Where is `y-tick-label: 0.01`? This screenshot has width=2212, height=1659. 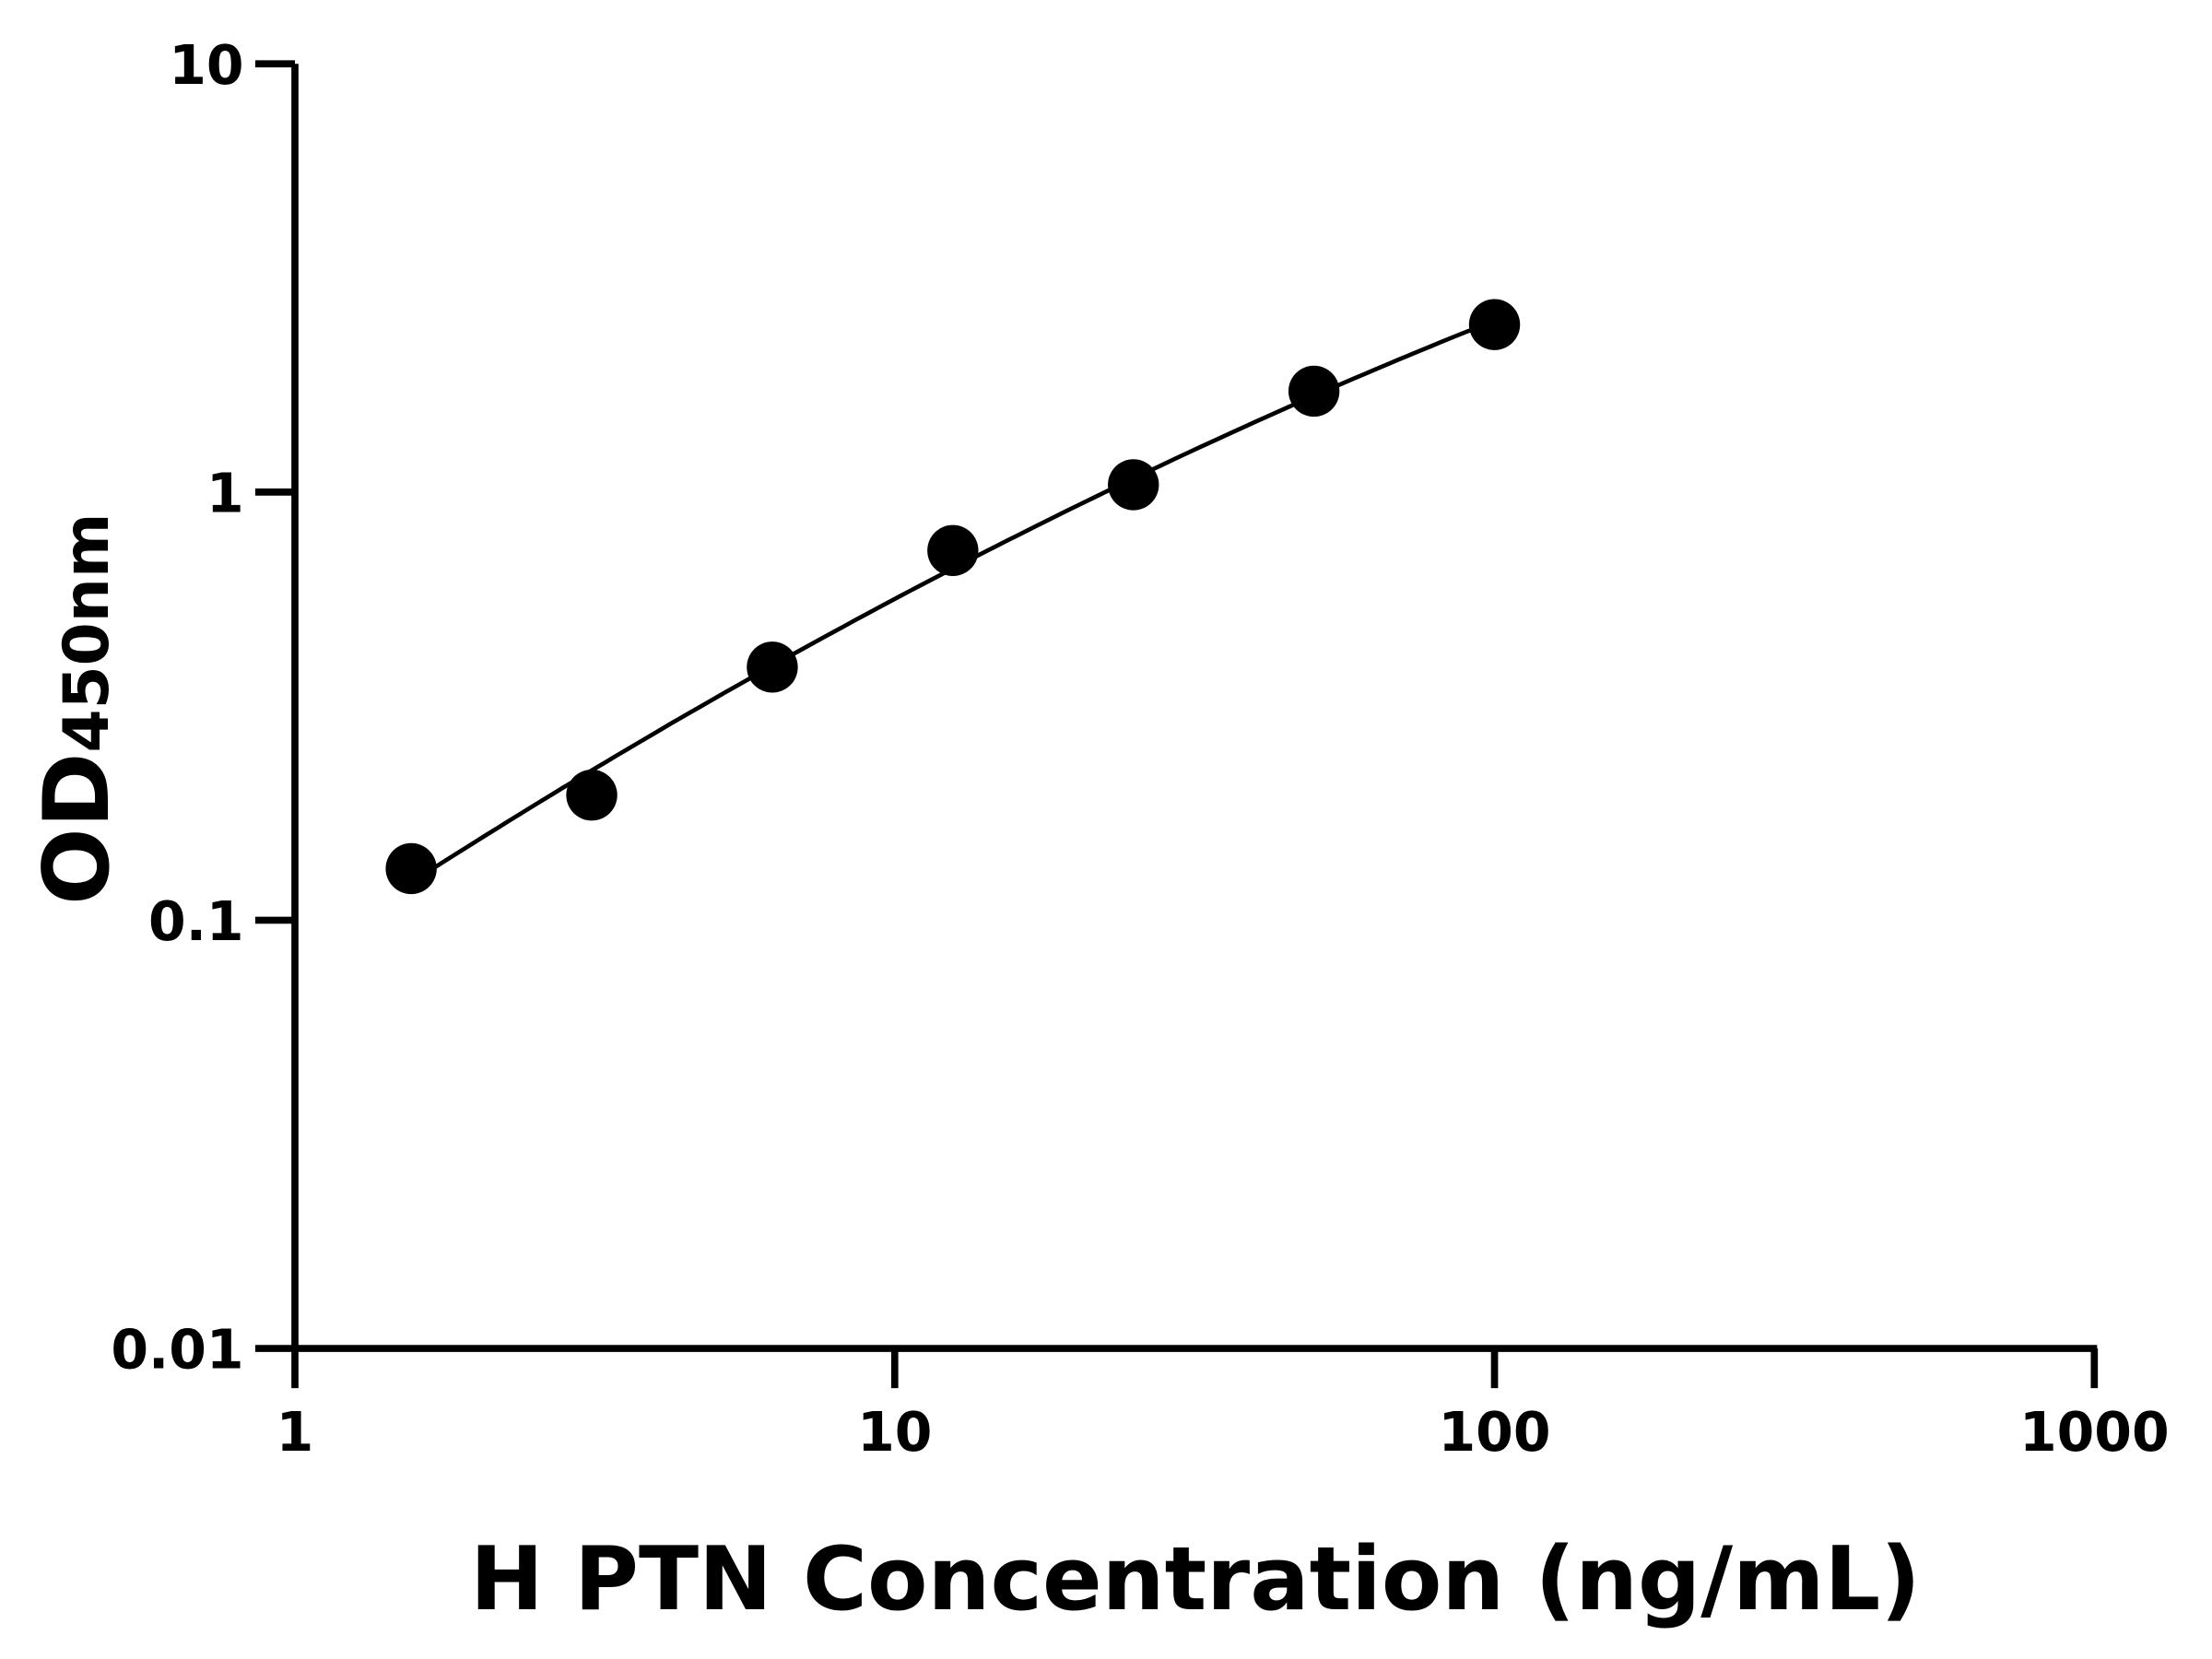 y-tick-label: 0.01 is located at coordinates (177, 1350).